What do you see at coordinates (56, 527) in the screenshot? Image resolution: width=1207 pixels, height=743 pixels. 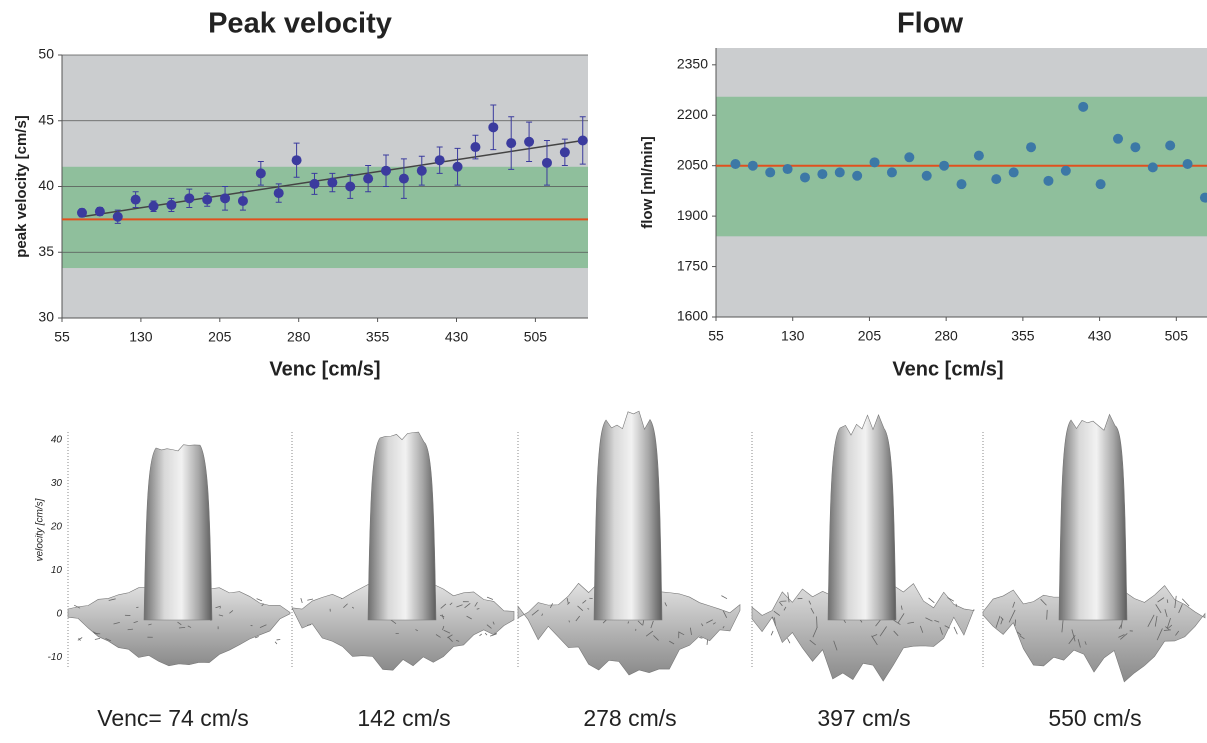 I see `surface-tick-label: 20` at bounding box center [56, 527].